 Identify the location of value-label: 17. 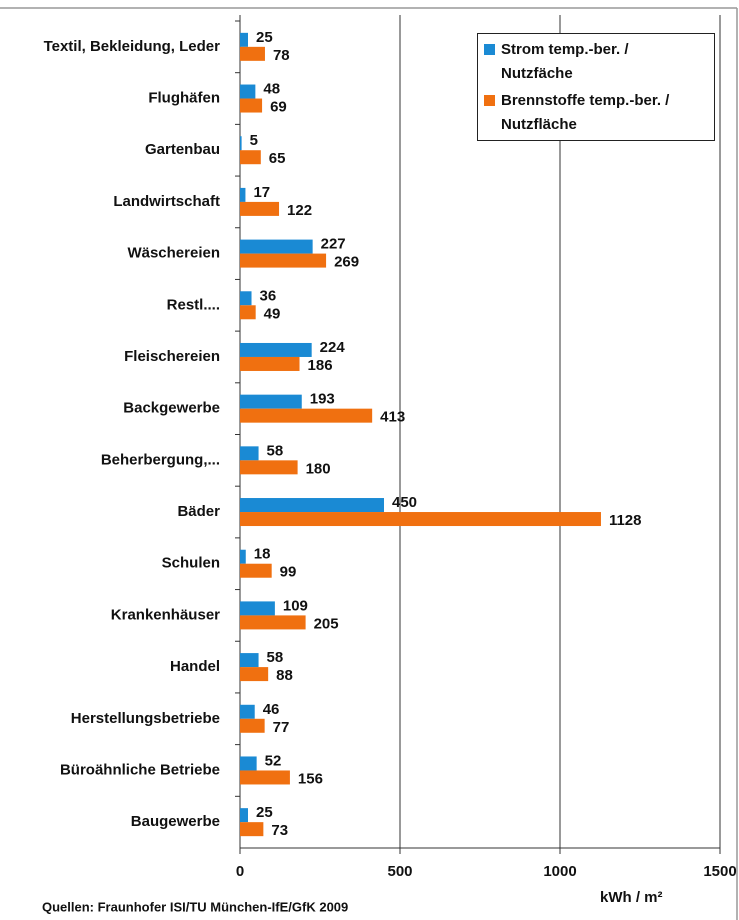
(261, 192).